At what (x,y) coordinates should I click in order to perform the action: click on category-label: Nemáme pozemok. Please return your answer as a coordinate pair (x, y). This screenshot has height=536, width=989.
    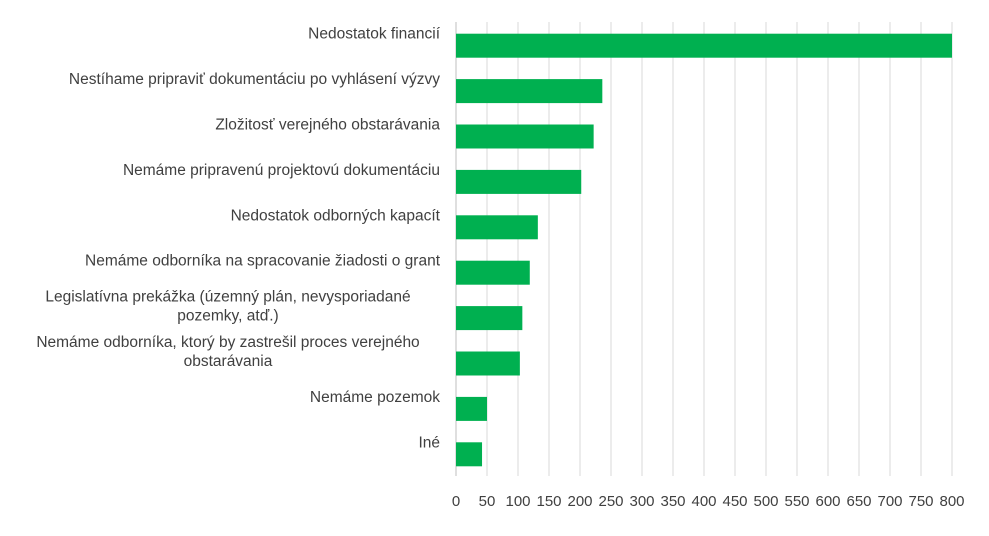
    Looking at the image, I should click on (375, 397).